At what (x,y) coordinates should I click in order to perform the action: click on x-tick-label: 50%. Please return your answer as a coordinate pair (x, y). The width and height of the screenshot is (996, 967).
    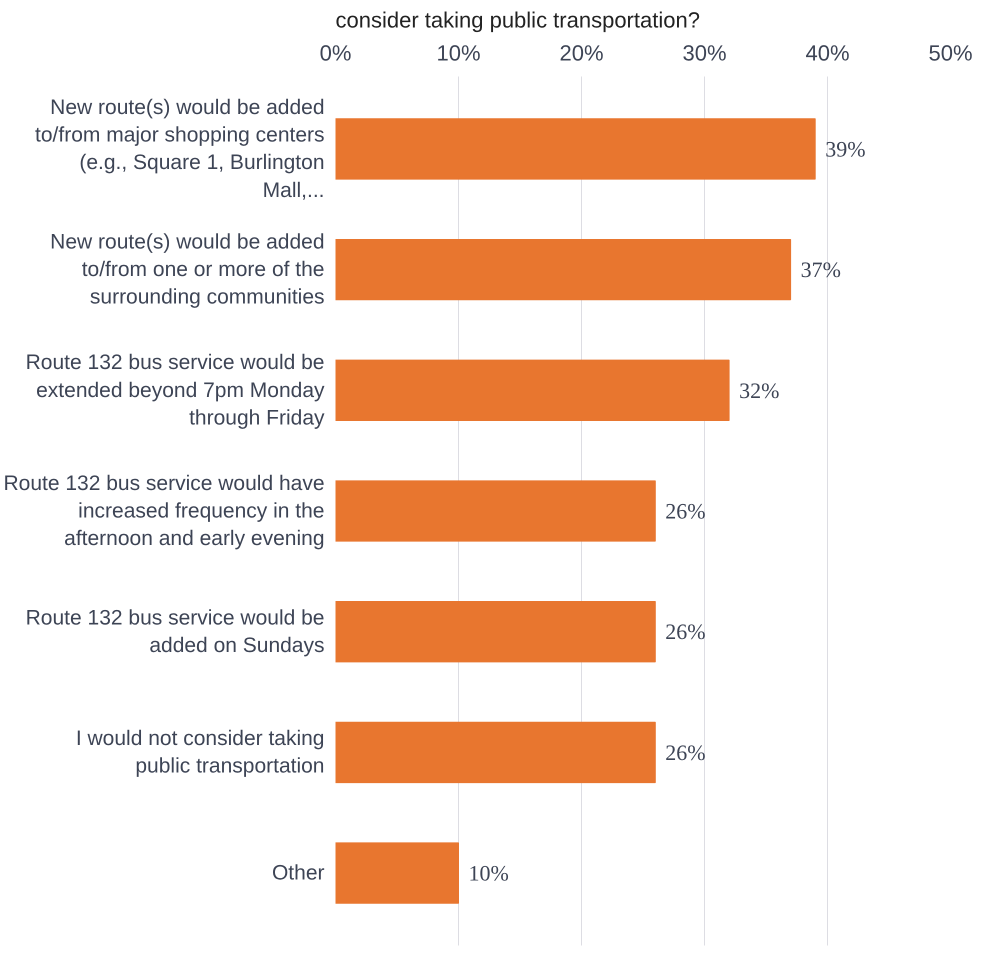
    Looking at the image, I should click on (950, 53).